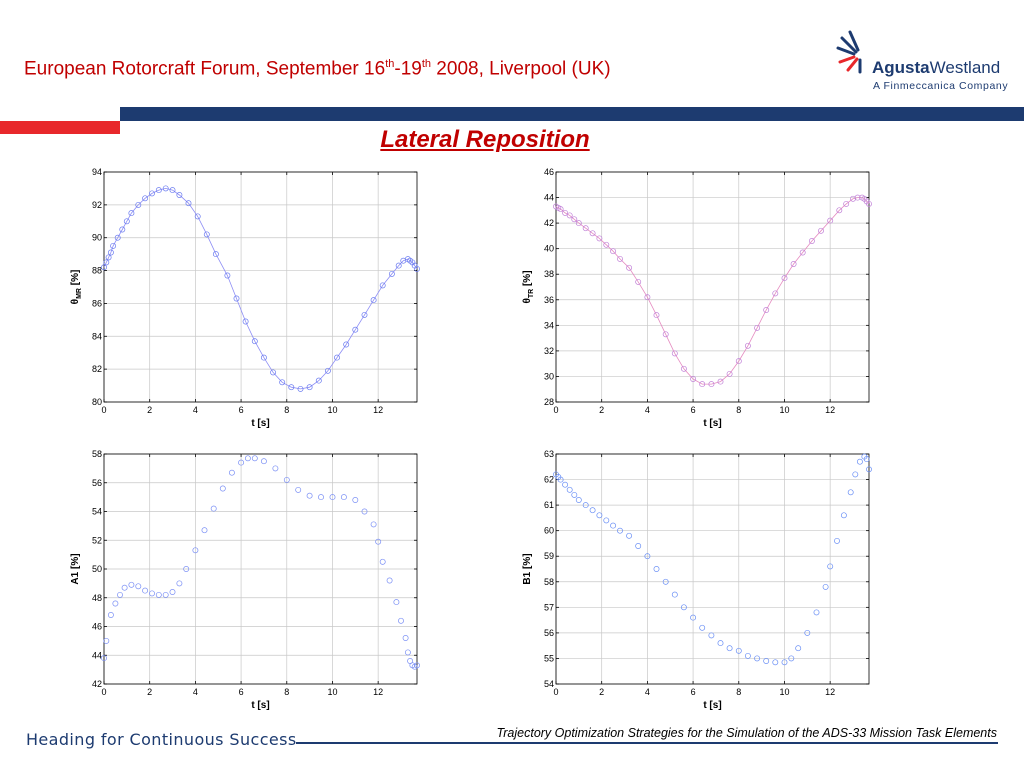  What do you see at coordinates (97, 512) in the screenshot?
I see `a1-y-tick-label: 54` at bounding box center [97, 512].